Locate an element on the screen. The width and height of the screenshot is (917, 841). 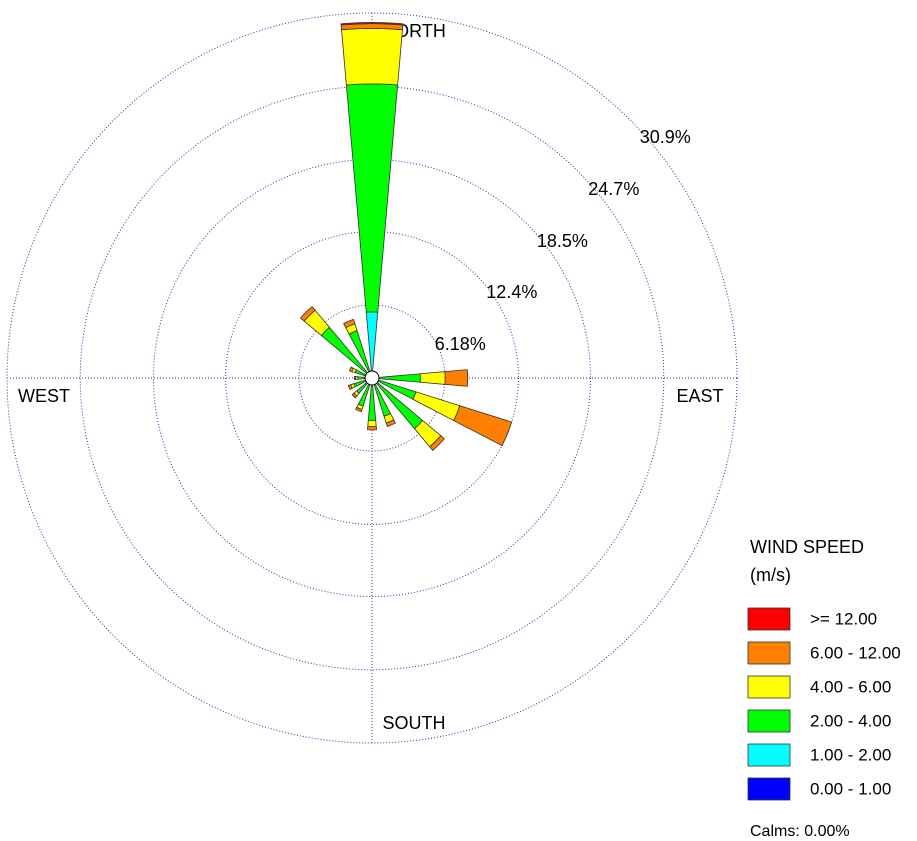
legend-label: 2.00 - 4.00 is located at coordinates (850, 720).